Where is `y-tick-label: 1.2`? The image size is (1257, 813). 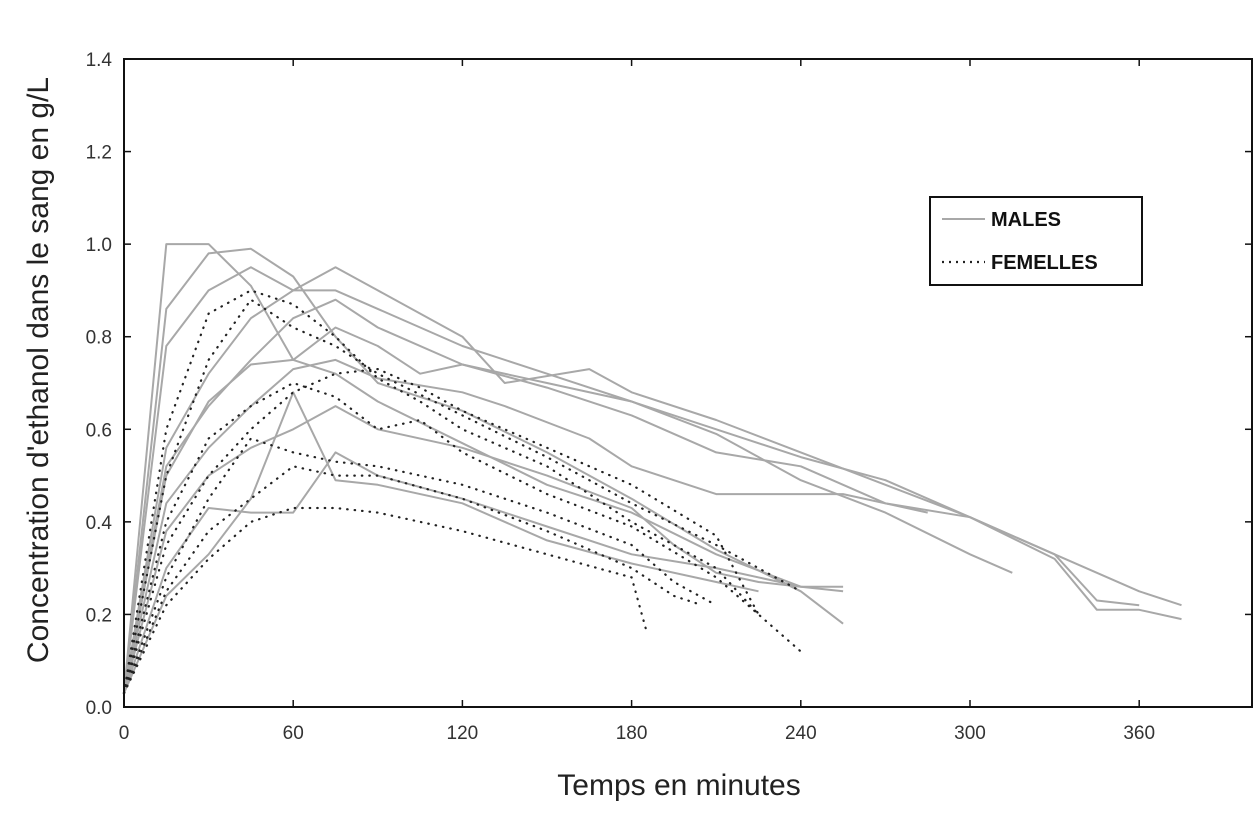
y-tick-label: 1.2 is located at coordinates (99, 153).